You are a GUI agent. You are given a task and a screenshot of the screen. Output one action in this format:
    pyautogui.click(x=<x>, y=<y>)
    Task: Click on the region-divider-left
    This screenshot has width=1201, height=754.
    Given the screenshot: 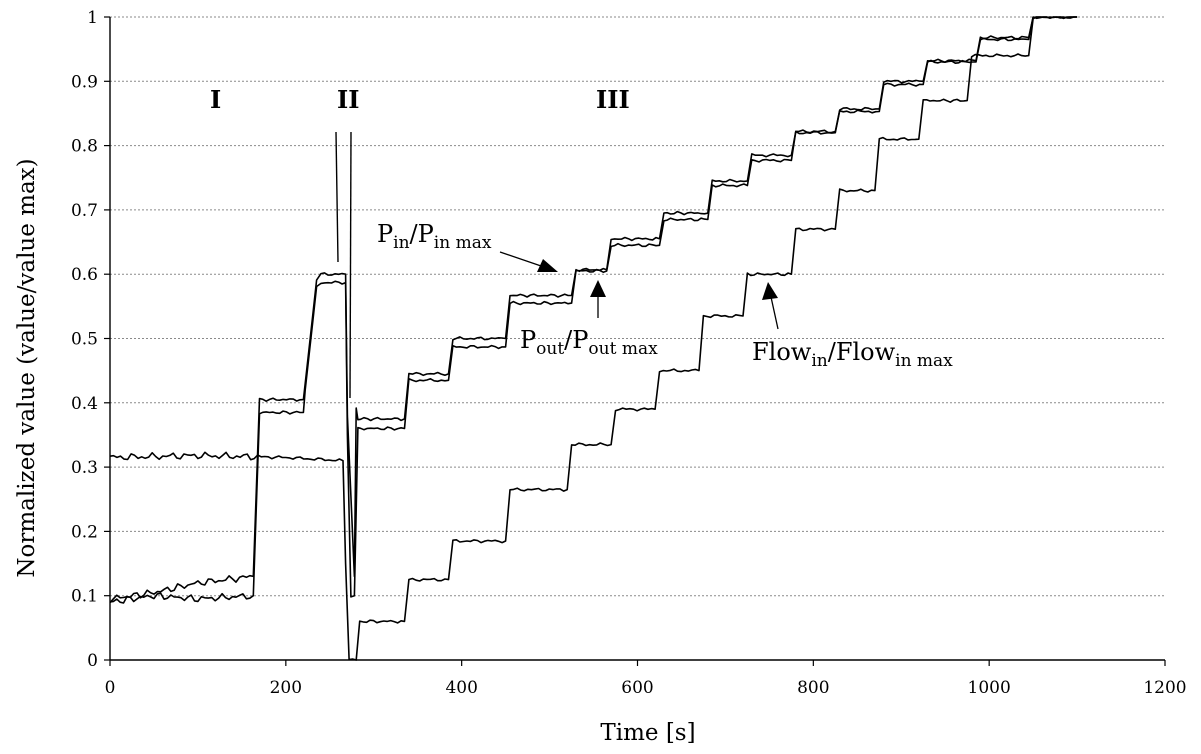 What is the action you would take?
    pyautogui.click(x=337, y=197)
    